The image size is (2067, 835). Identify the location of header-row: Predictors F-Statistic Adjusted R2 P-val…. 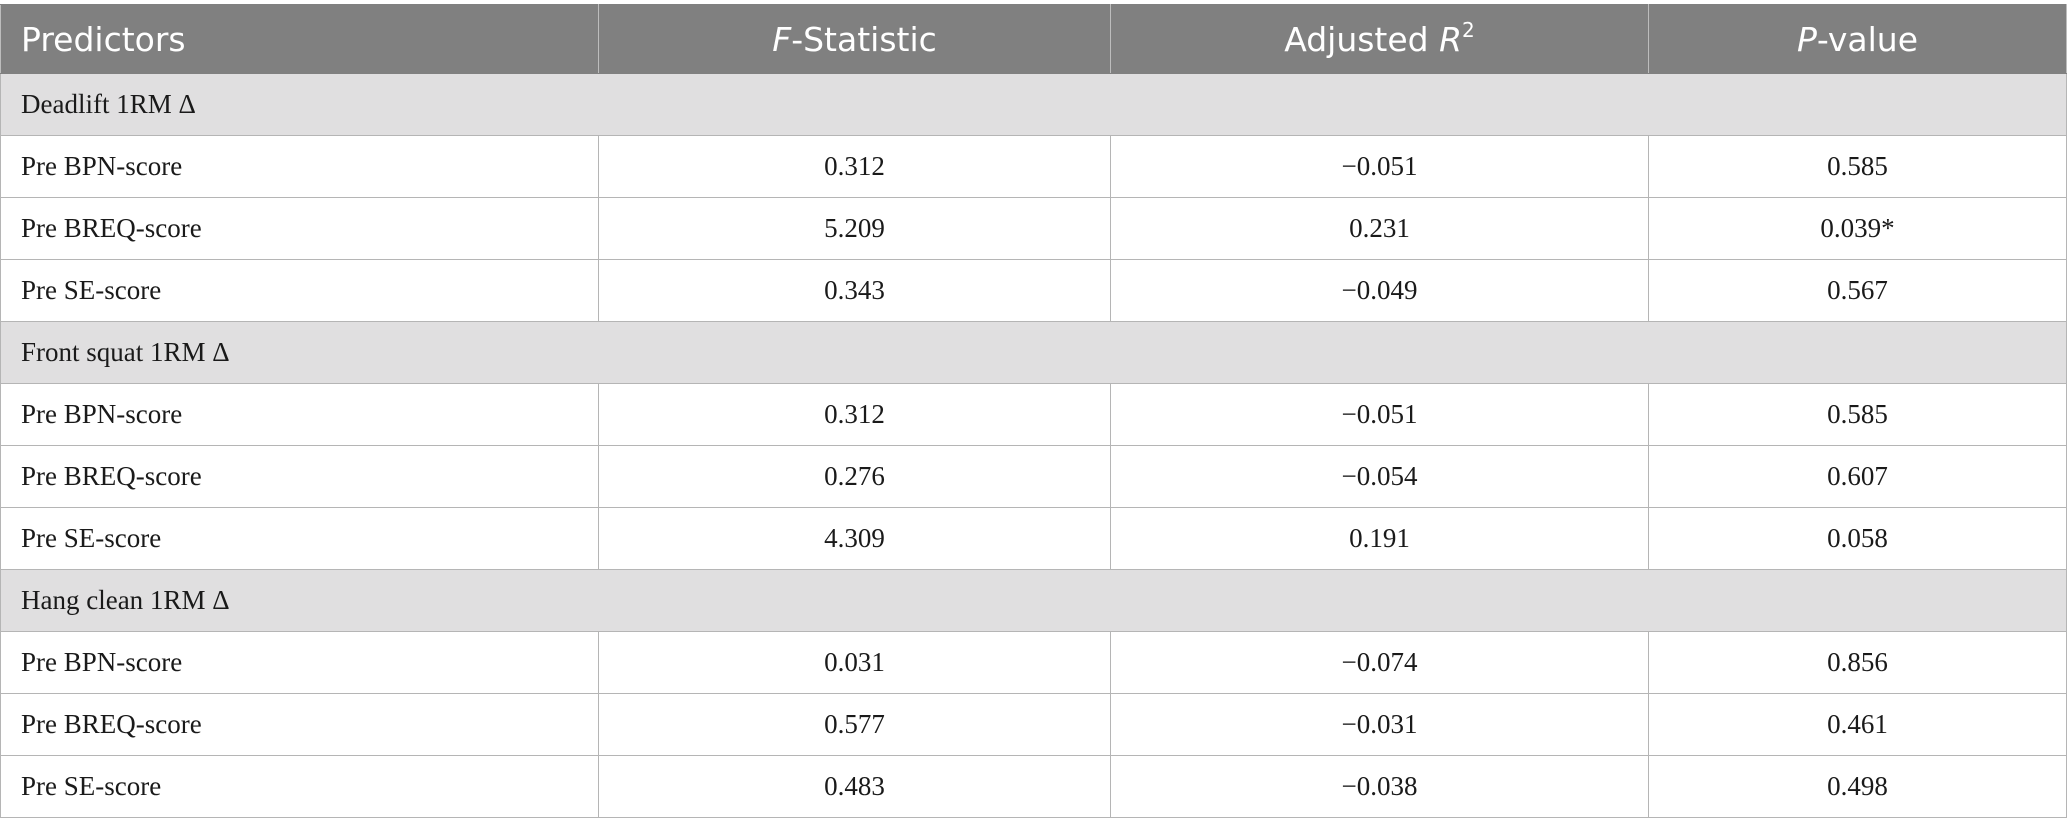
(1033, 39).